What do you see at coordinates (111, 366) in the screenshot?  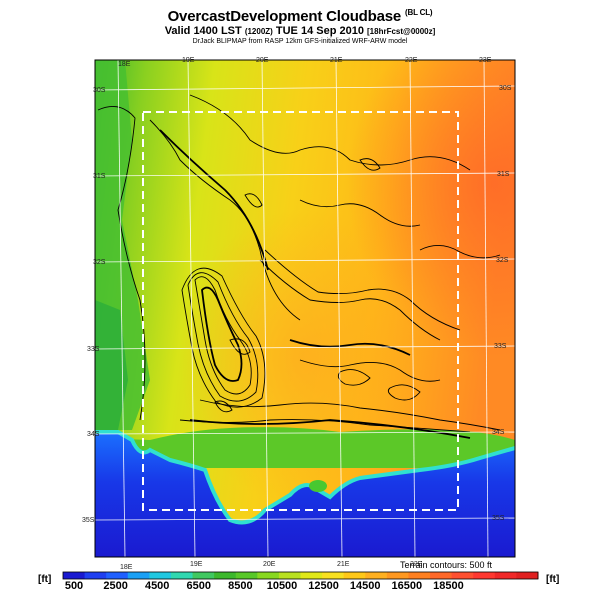 I see `coastal-low-band` at bounding box center [111, 366].